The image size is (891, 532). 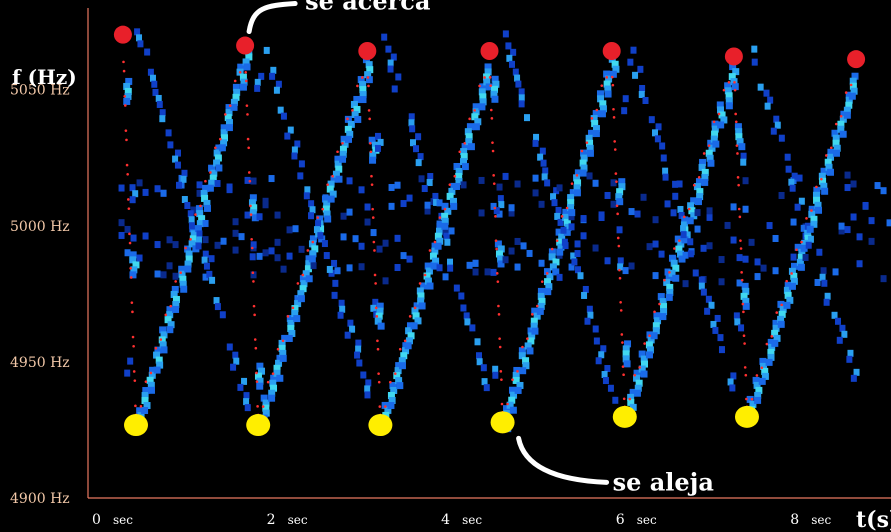 I want to click on x-tick-label: 0, so click(x=96, y=520).